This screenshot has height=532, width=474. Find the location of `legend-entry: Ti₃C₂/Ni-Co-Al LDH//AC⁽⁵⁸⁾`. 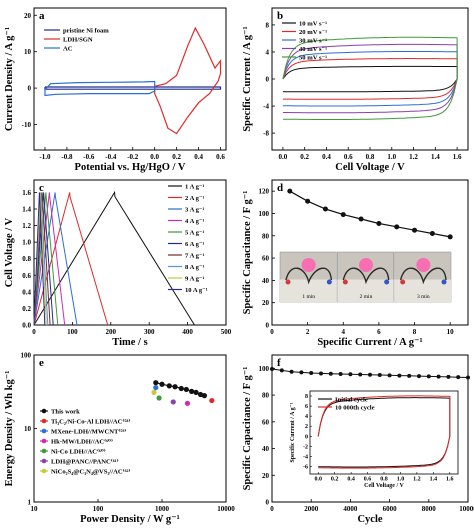

legend-entry: Ti₃C₂/Ni-Co-Al LDH//AC⁽⁵⁸⁾ is located at coordinates (90, 421).